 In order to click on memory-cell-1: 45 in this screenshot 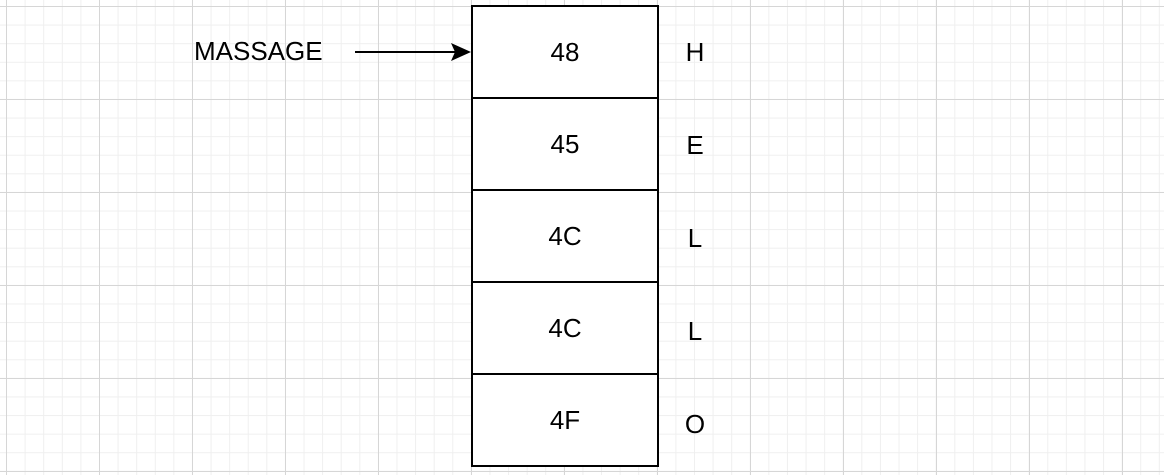, I will do `click(565, 144)`.